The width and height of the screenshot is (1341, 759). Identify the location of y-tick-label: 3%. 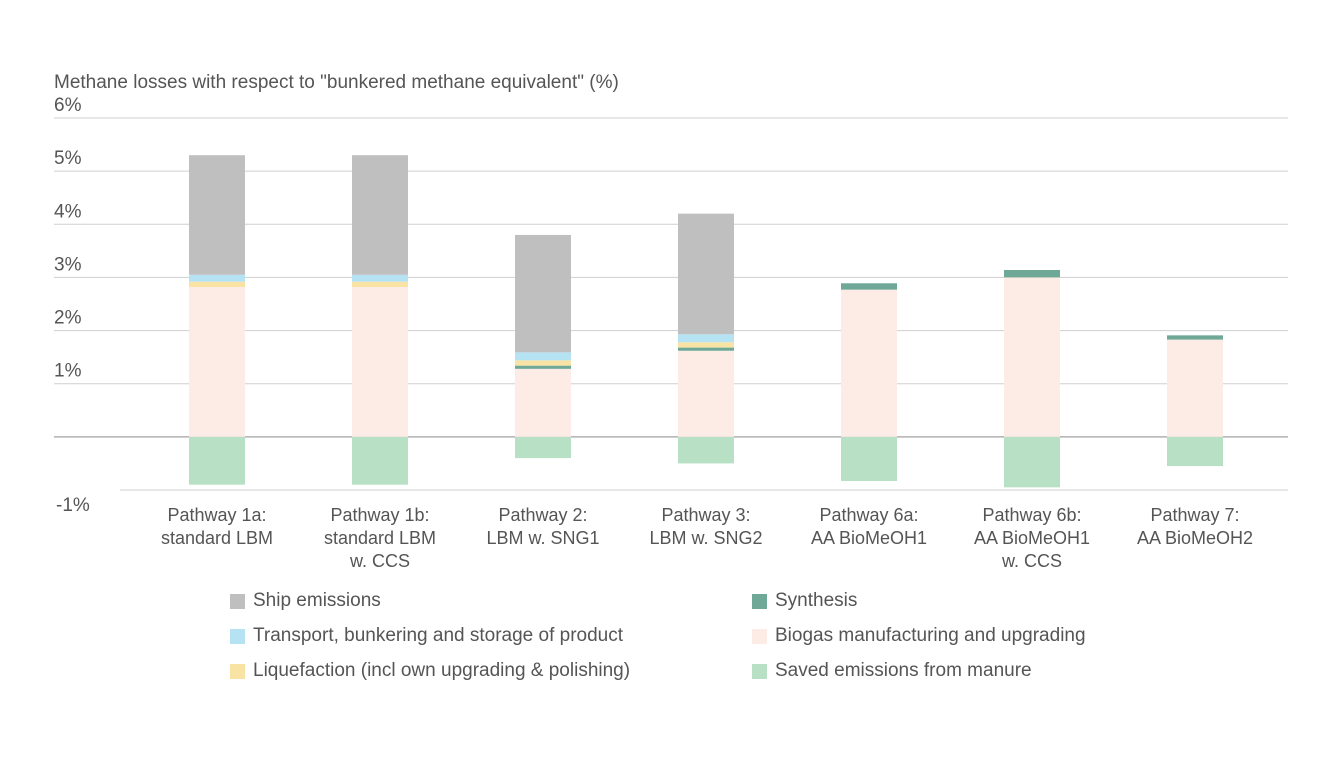
(68, 264).